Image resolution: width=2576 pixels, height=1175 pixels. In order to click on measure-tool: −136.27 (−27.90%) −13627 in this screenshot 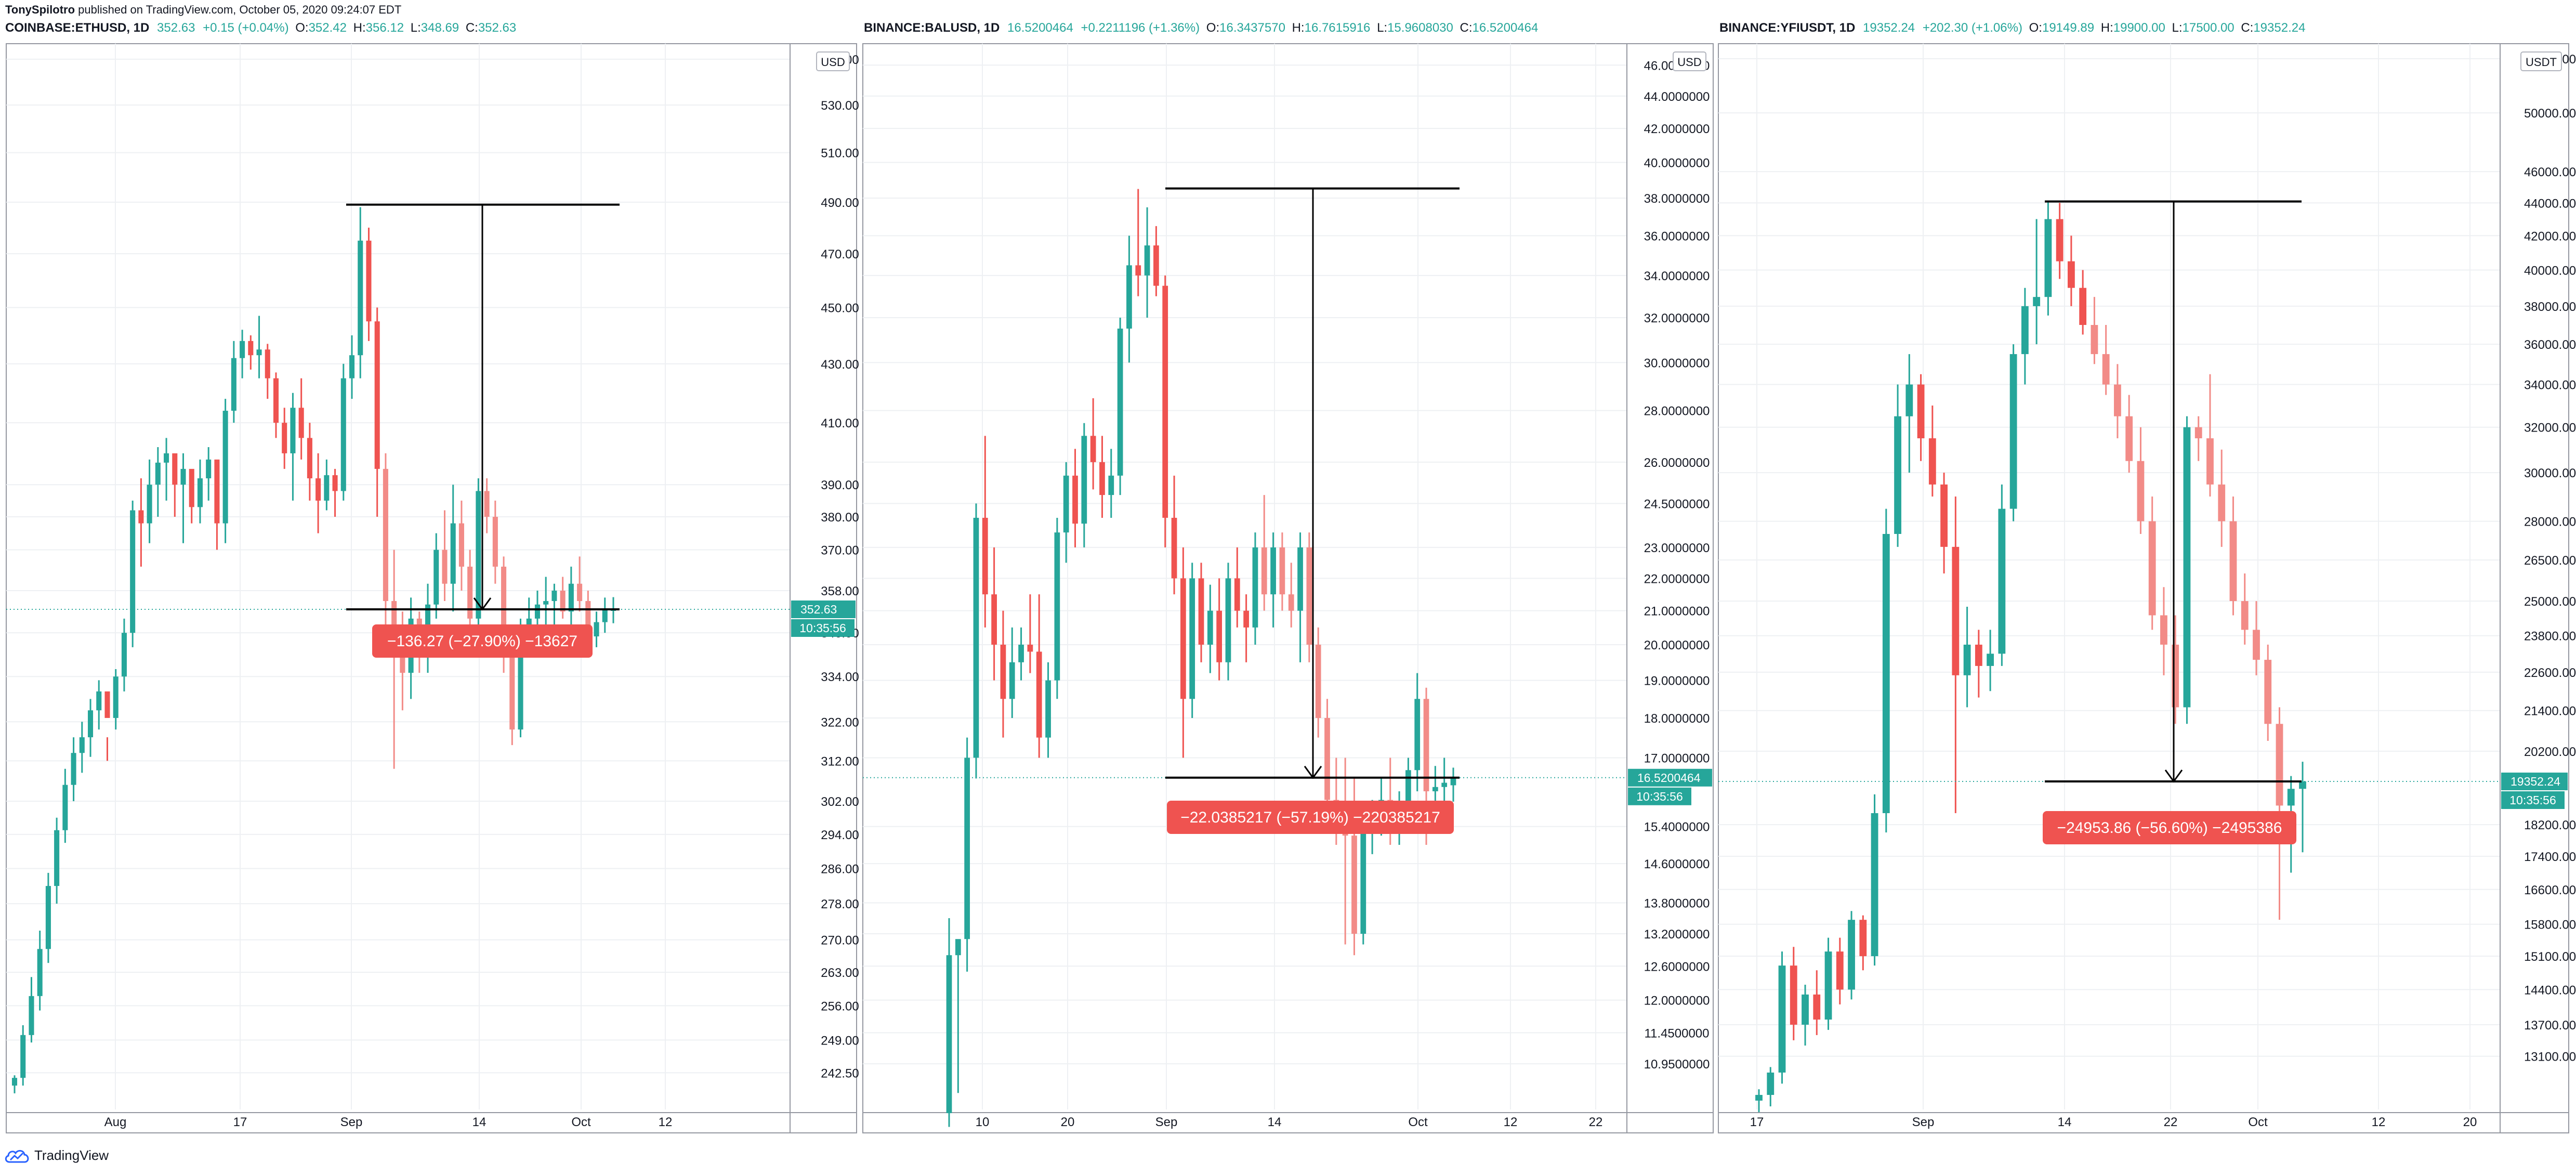, I will do `click(483, 430)`.